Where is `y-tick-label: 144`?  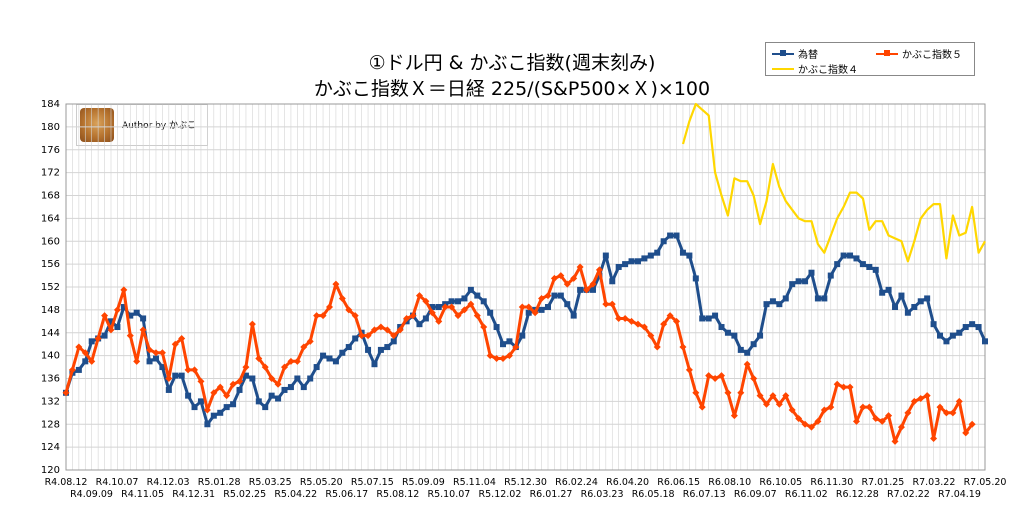 y-tick-label: 144 is located at coordinates (50, 333).